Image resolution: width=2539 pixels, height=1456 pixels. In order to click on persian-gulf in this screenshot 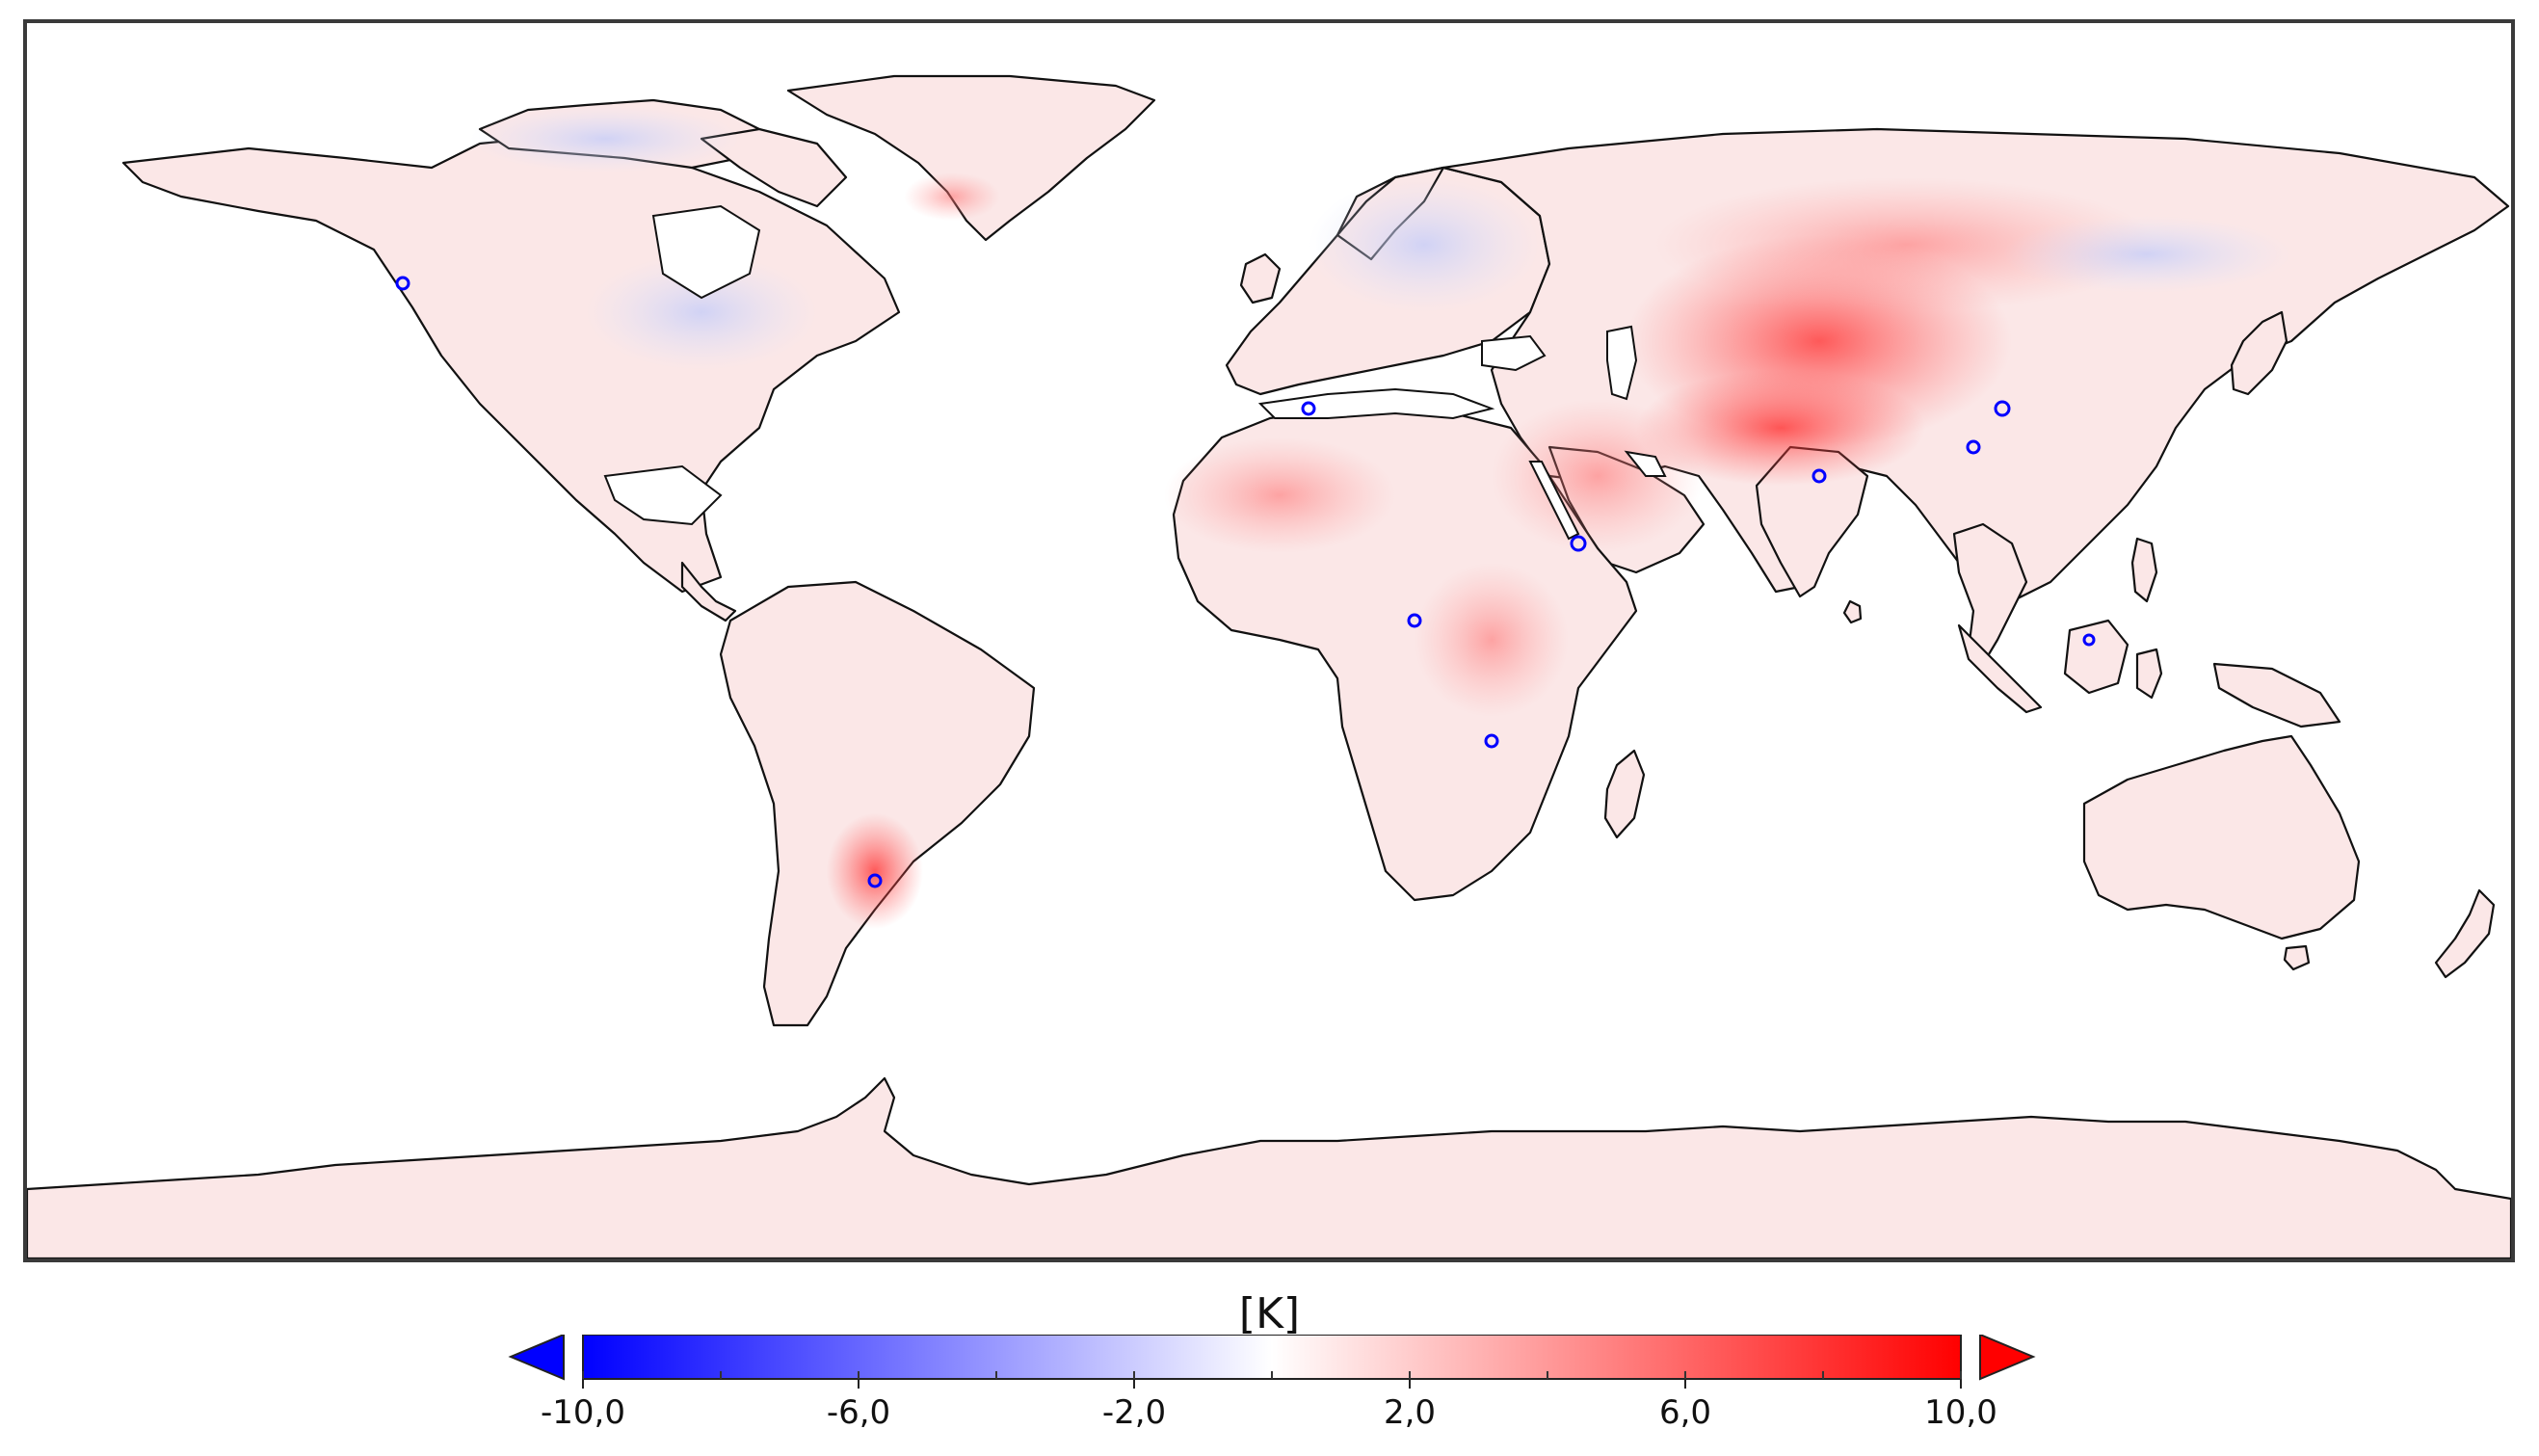, I will do `click(1645, 464)`.